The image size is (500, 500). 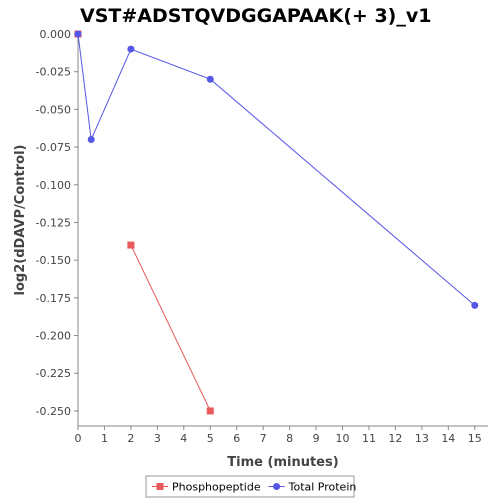 What do you see at coordinates (53, 109) in the screenshot?
I see `y-tick-label: -0.050` at bounding box center [53, 109].